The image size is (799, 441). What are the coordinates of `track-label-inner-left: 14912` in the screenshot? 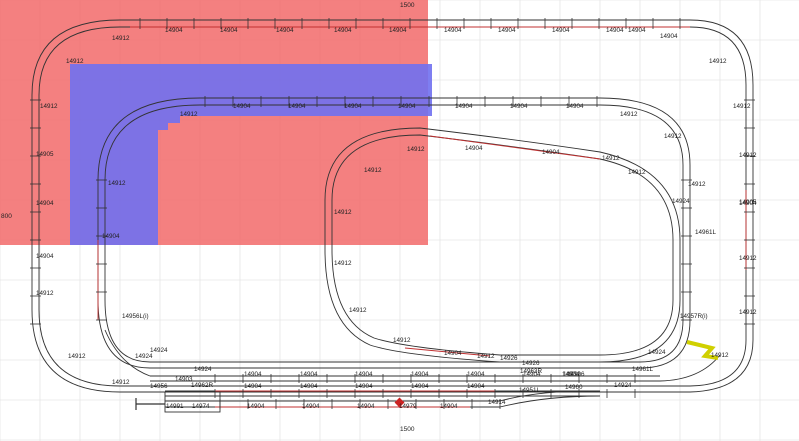 It's located at (117, 183).